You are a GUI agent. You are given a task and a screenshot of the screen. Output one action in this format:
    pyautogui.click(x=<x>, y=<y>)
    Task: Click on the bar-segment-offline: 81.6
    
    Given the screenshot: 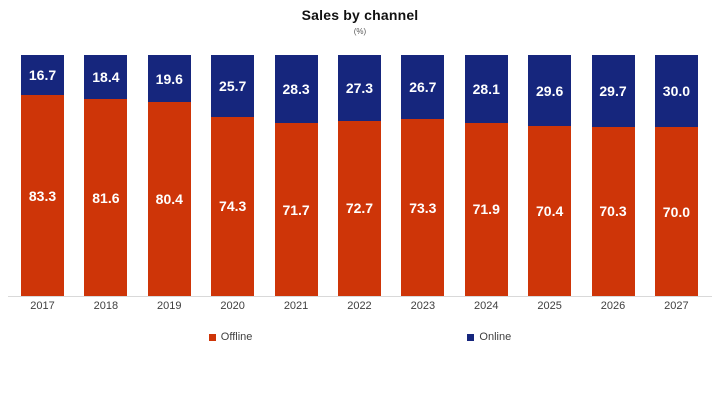 What is the action you would take?
    pyautogui.click(x=106, y=197)
    